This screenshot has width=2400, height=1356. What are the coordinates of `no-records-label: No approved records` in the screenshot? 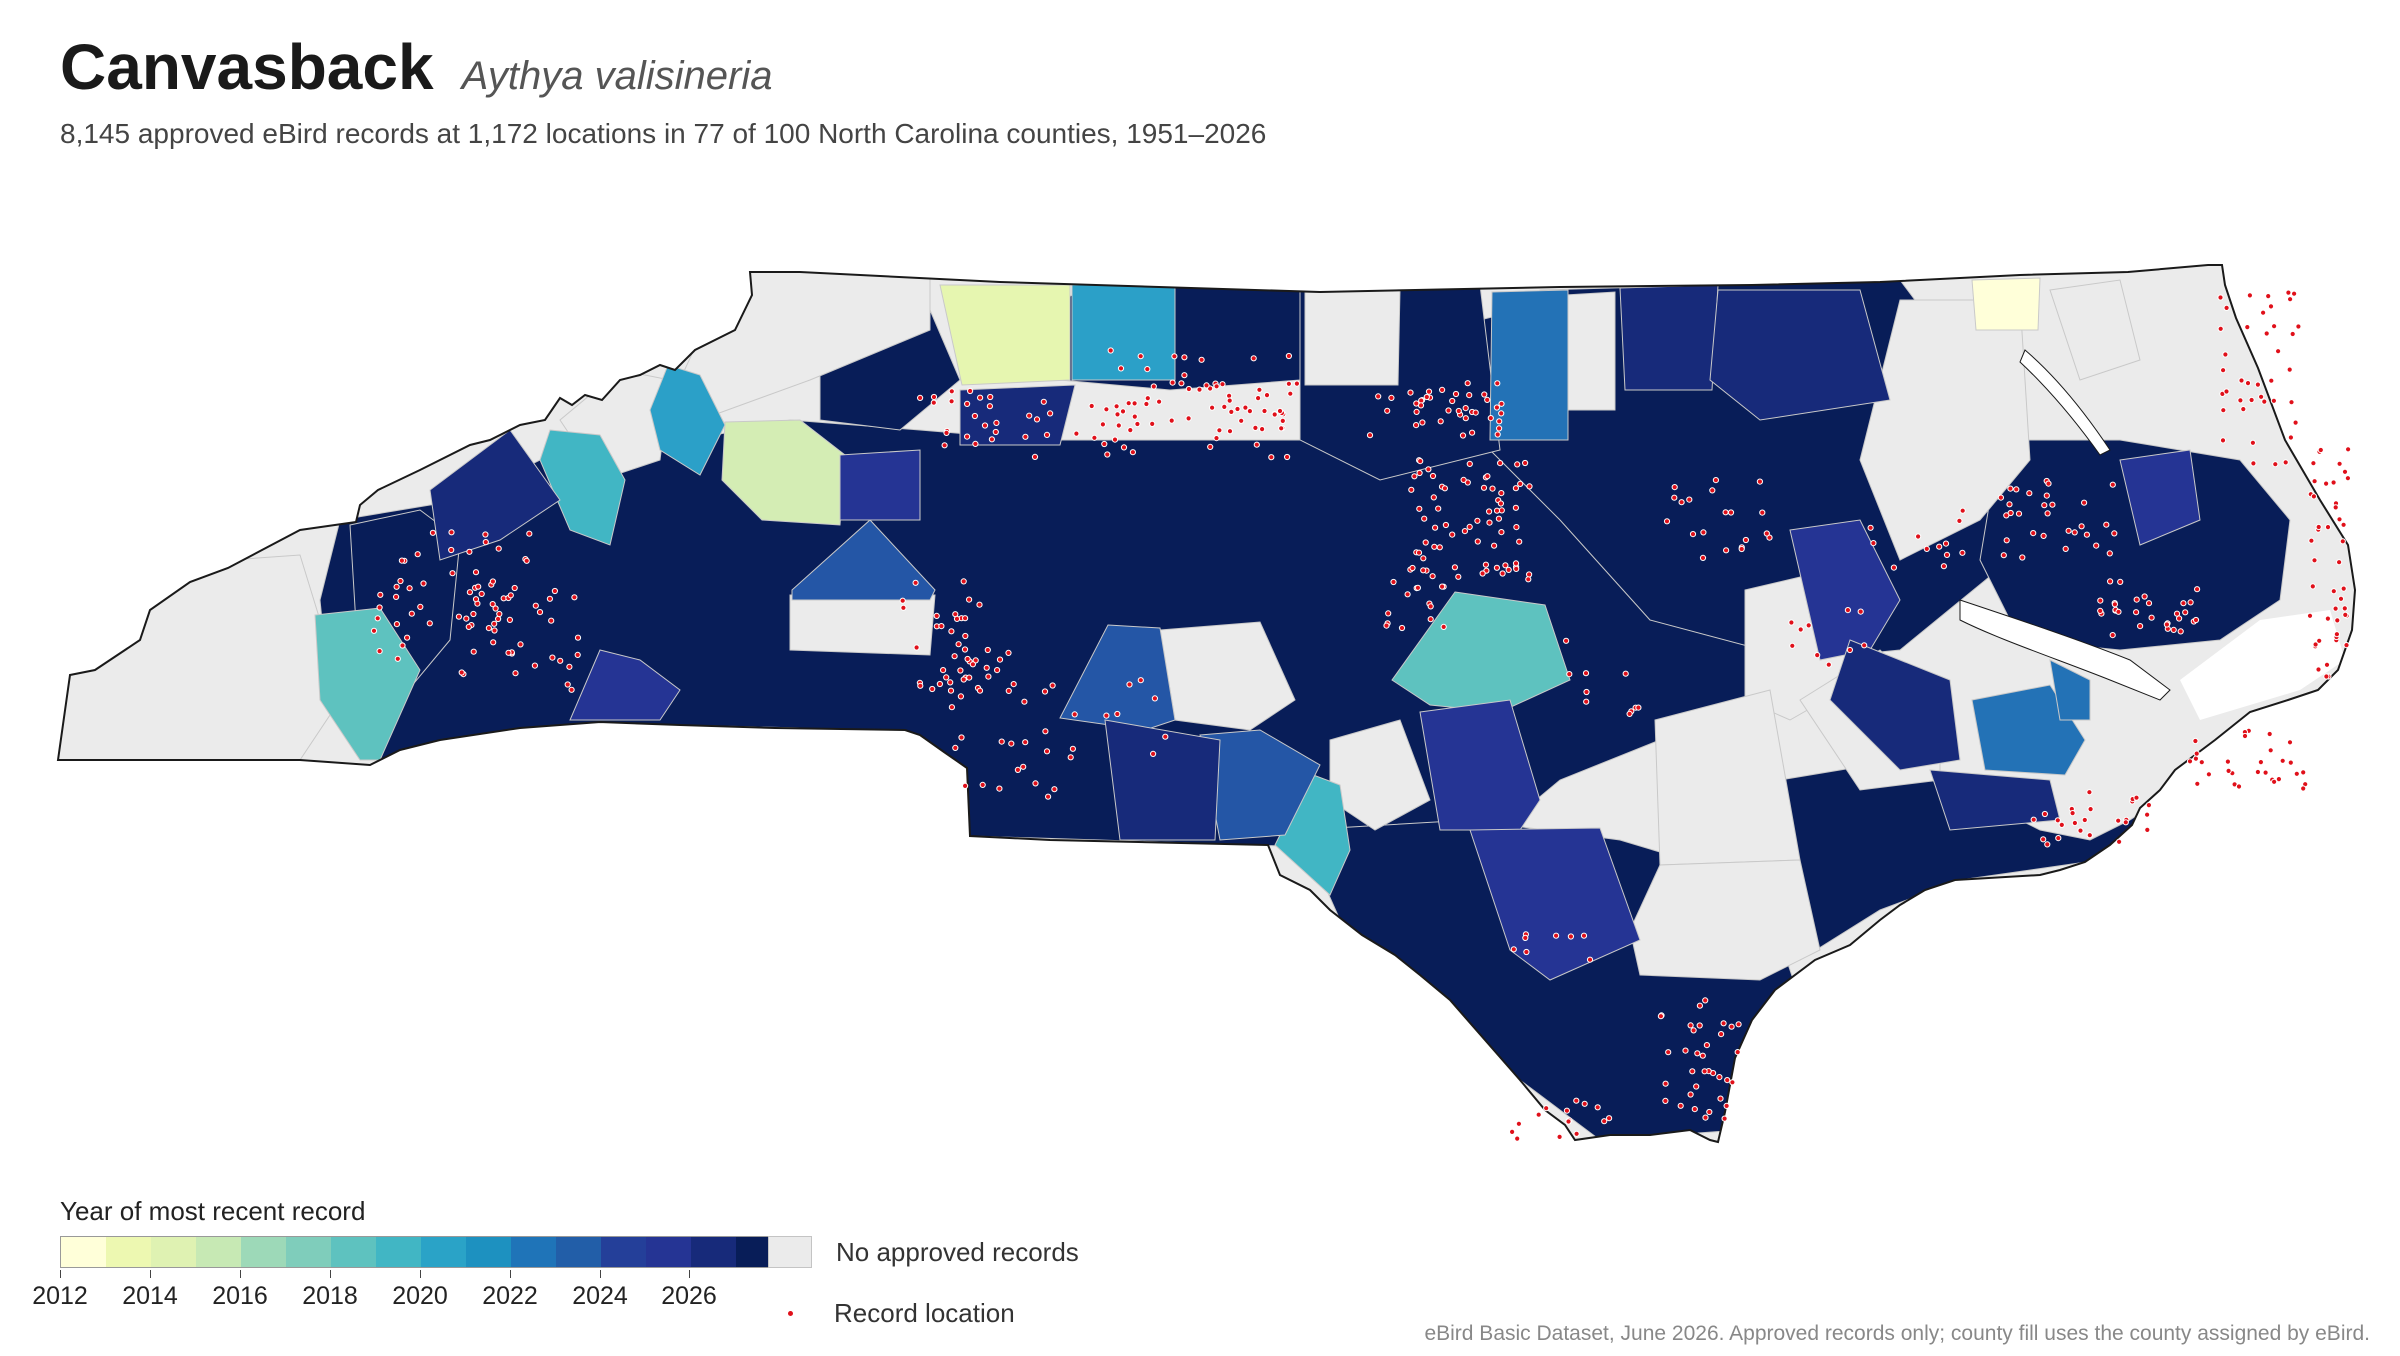 It's located at (957, 1251).